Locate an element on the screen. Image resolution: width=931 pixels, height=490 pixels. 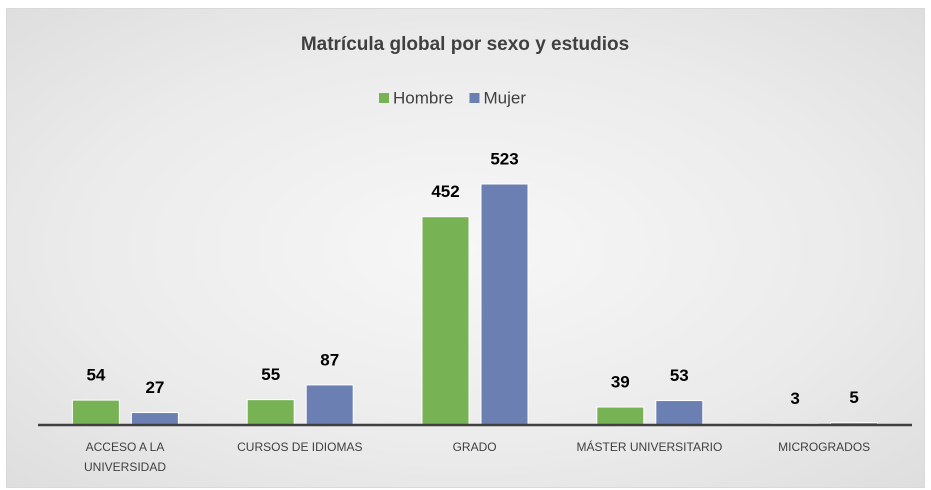
x-tick-label: MÁSTER UNIVERSITARIO is located at coordinates (649, 447).